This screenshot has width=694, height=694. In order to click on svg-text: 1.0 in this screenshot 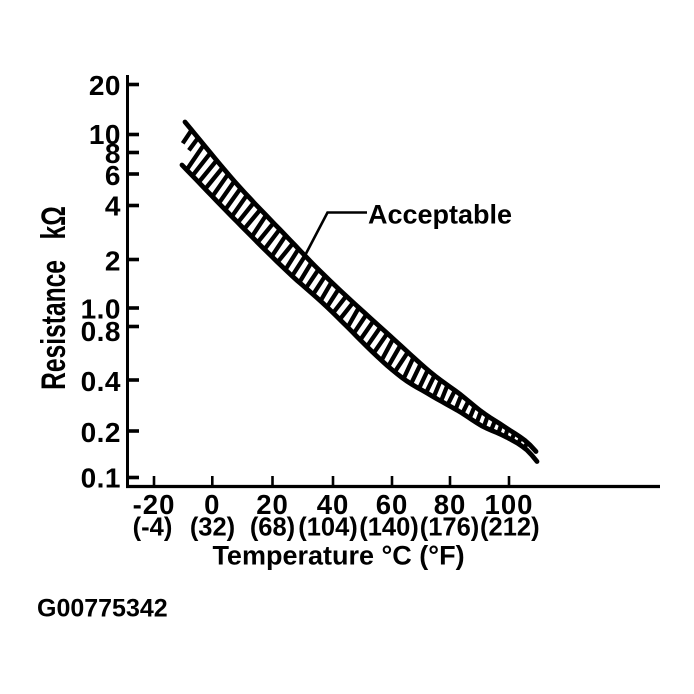, I will do `click(101, 309)`.